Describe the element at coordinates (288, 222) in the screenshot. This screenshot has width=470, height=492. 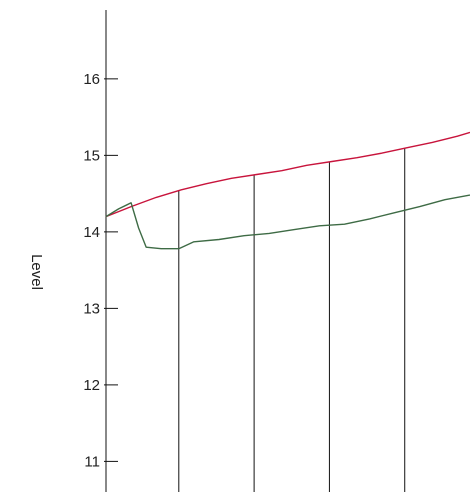
I see `series-line-green` at that location.